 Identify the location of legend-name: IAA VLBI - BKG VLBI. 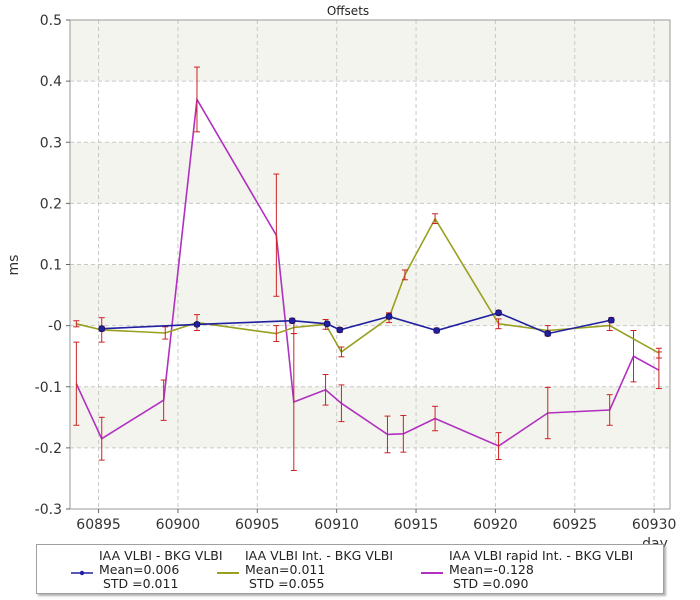
(161, 555).